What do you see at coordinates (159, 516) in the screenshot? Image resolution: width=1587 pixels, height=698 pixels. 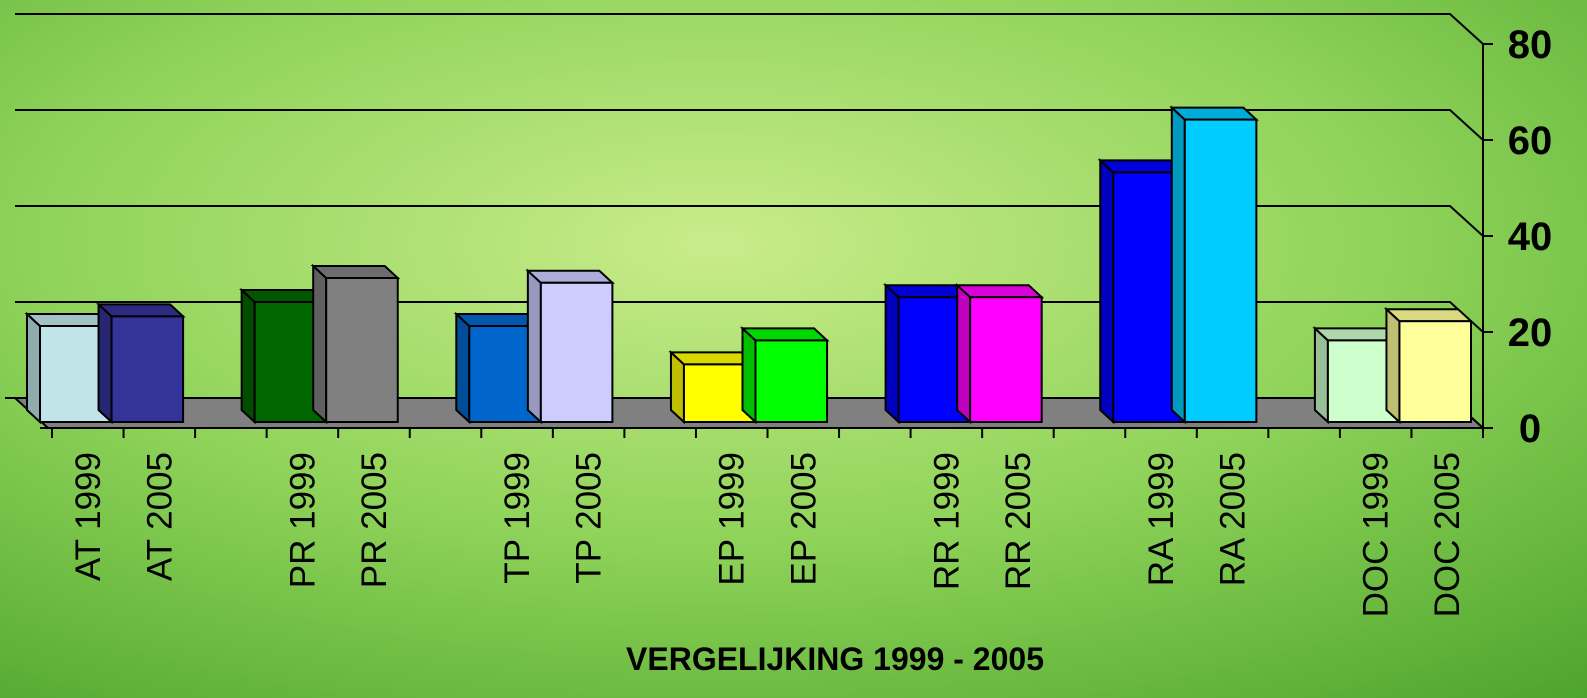 I see `x-tick-label: AT 2005` at bounding box center [159, 516].